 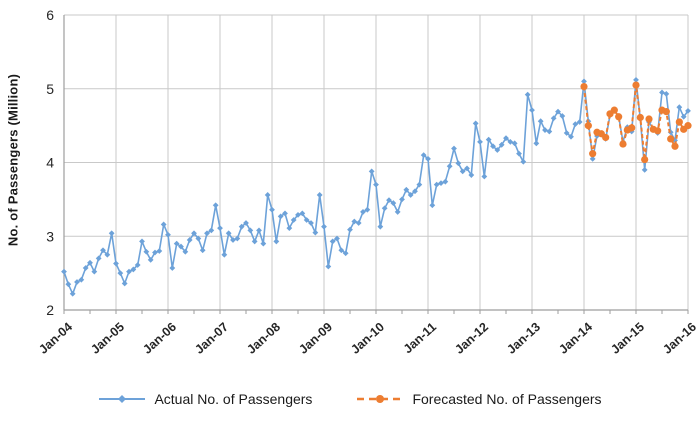 I want to click on forecast-series-key-icon, so click(x=380, y=399).